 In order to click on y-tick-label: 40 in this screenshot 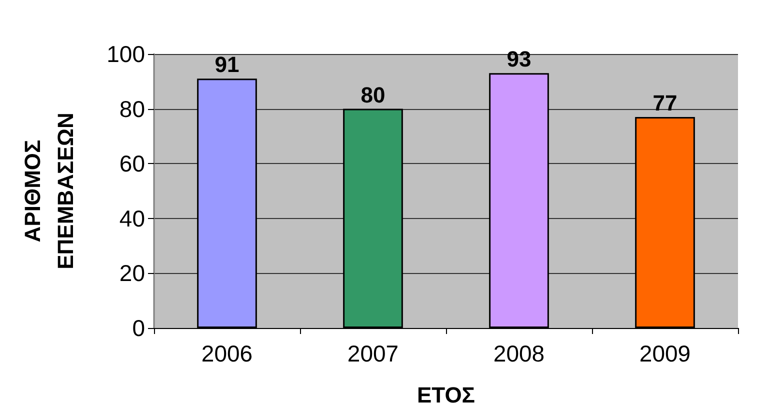, I will do `click(132, 218)`.